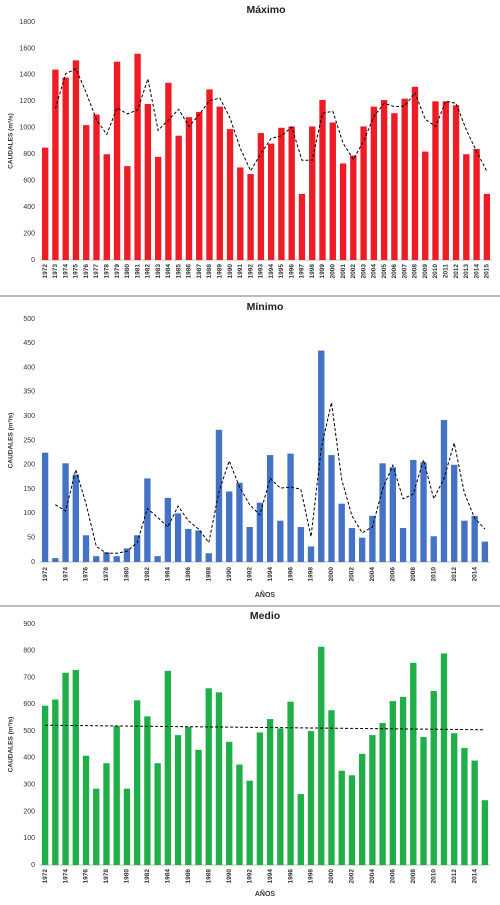 The height and width of the screenshot is (905, 500). Describe the element at coordinates (487, 271) in the screenshot. I see `x-tick-label: 2015` at that location.